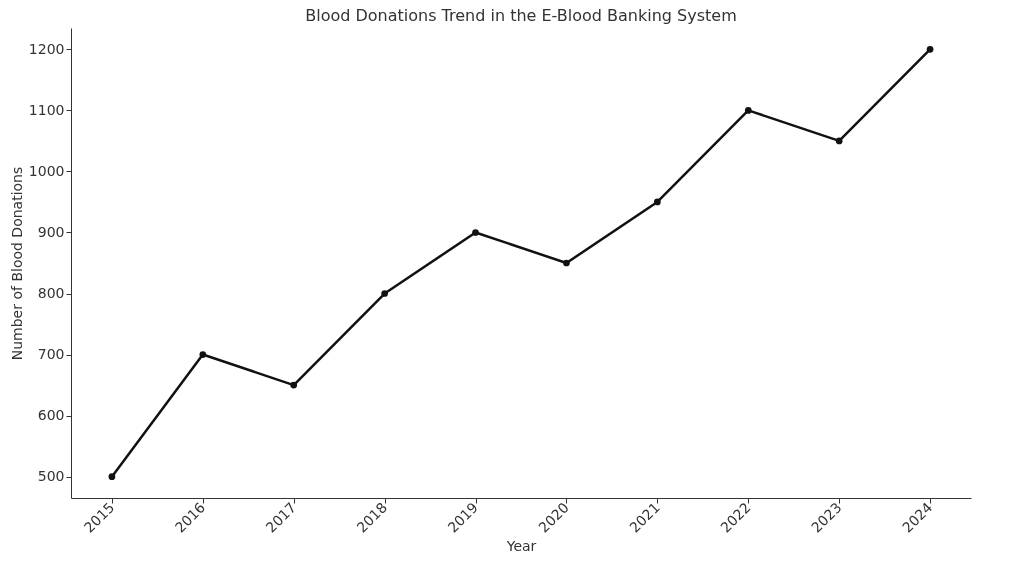 This screenshot has width=1029, height=573. Describe the element at coordinates (51, 476) in the screenshot. I see `y-tick-label: 500` at that location.